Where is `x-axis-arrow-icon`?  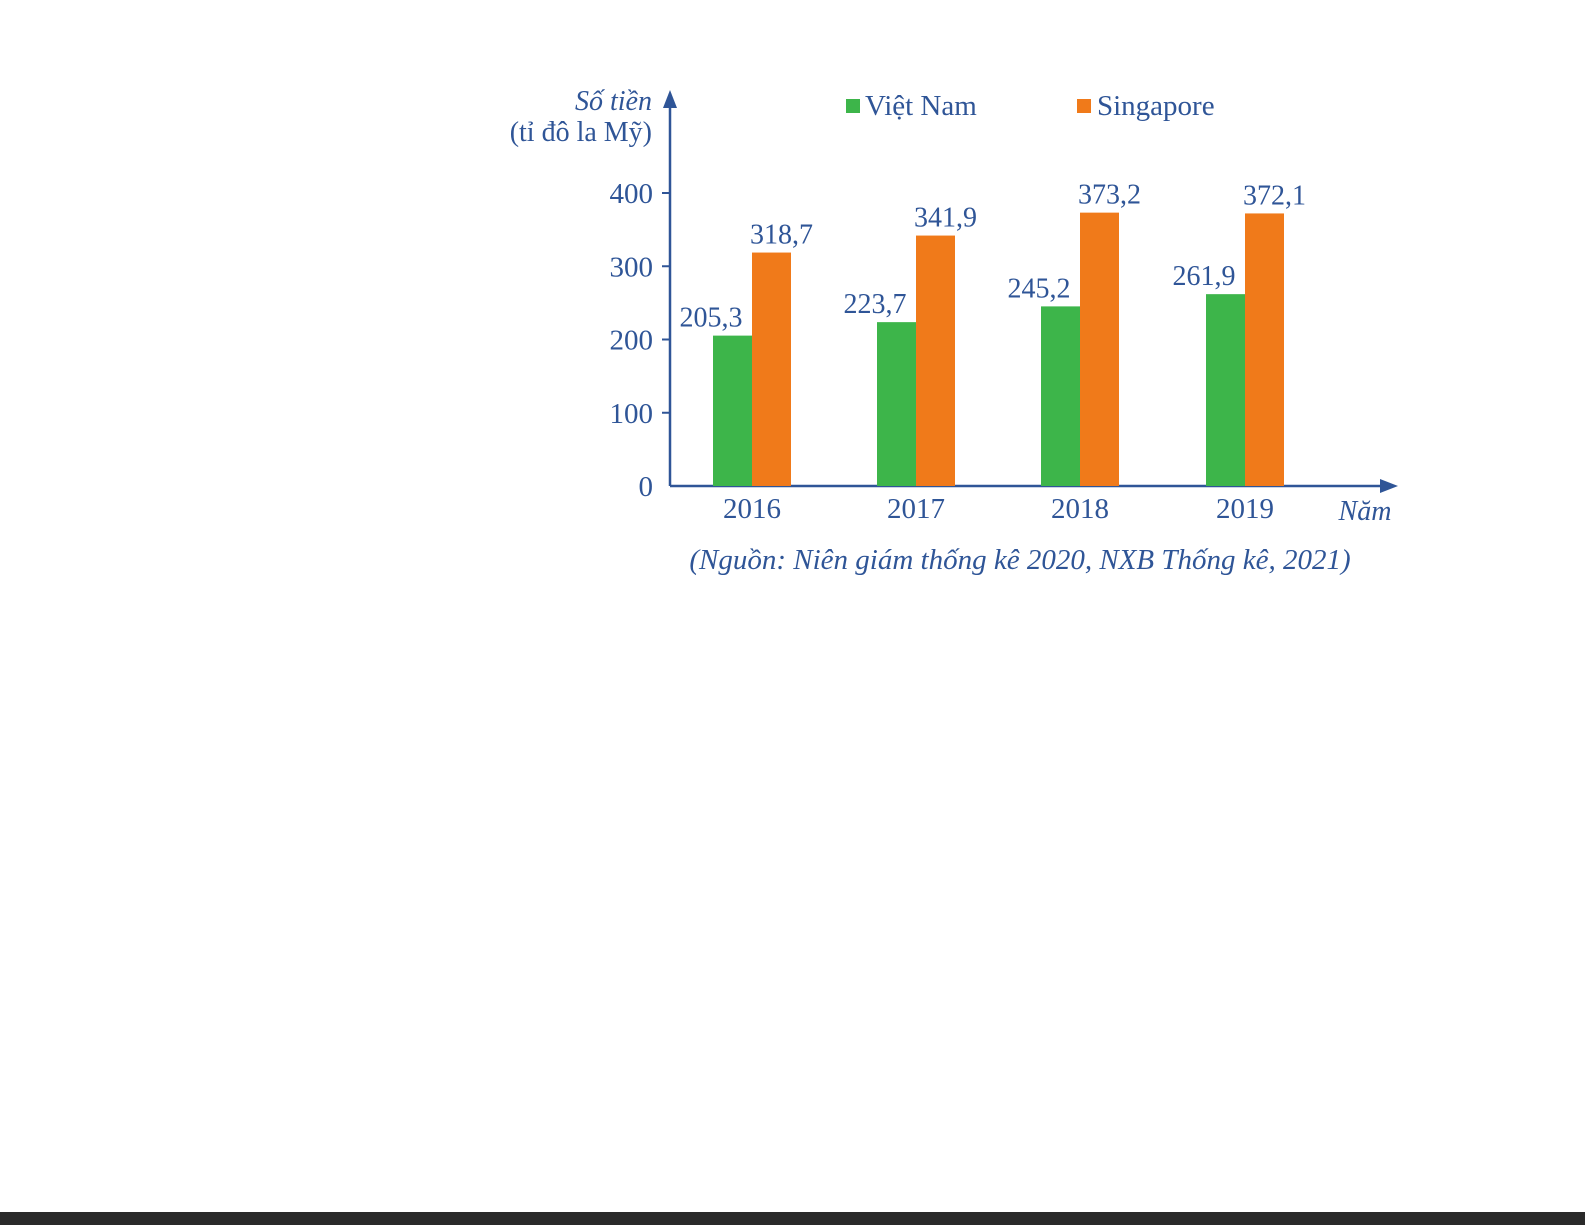
x-axis-arrow-icon is located at coordinates (1389, 486).